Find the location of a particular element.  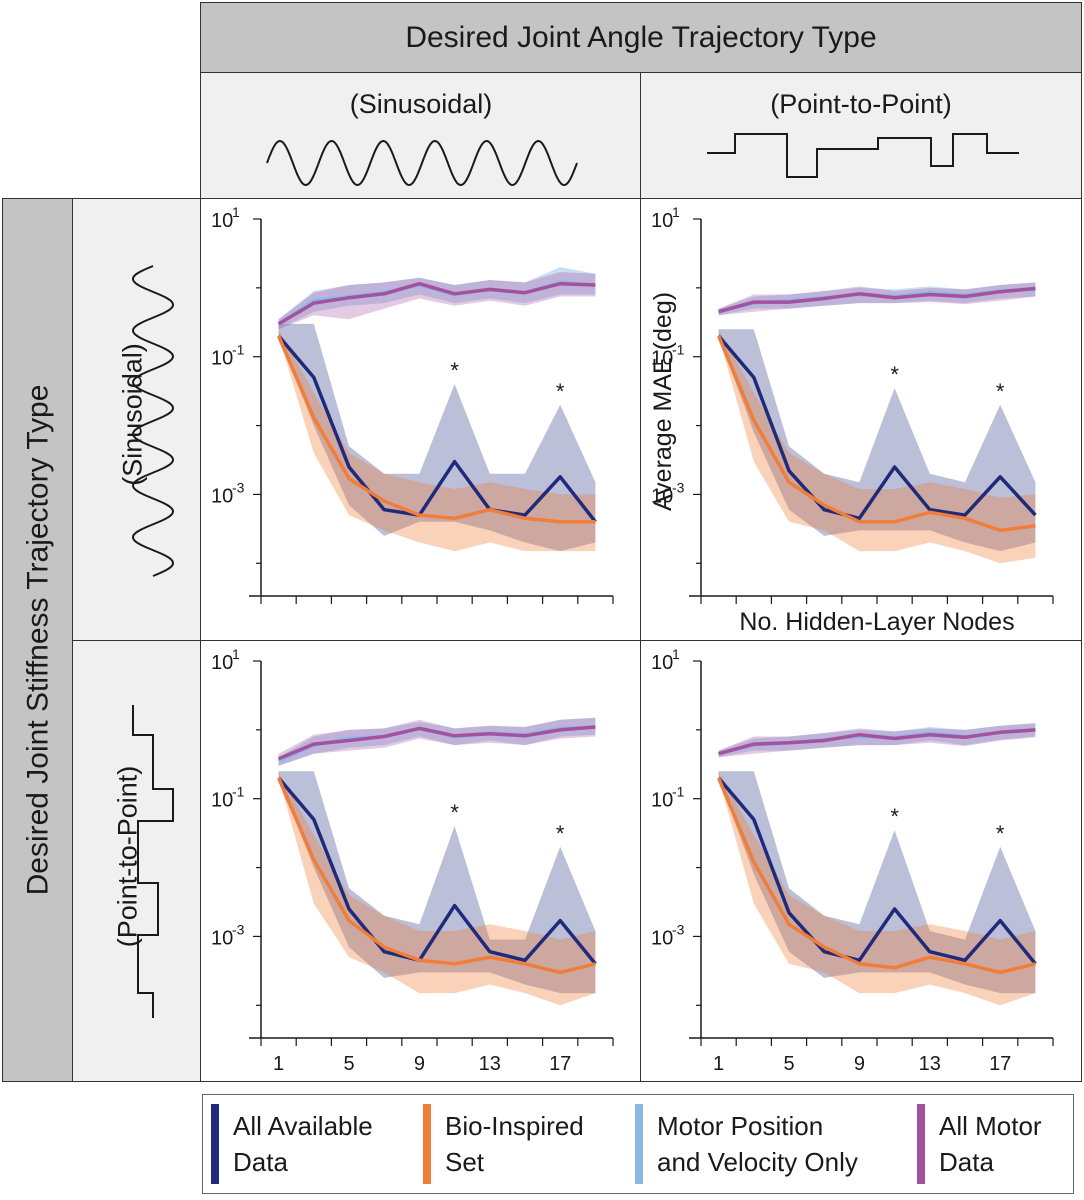

column-header-label: (Sinusoidal) is located at coordinates (421, 104).